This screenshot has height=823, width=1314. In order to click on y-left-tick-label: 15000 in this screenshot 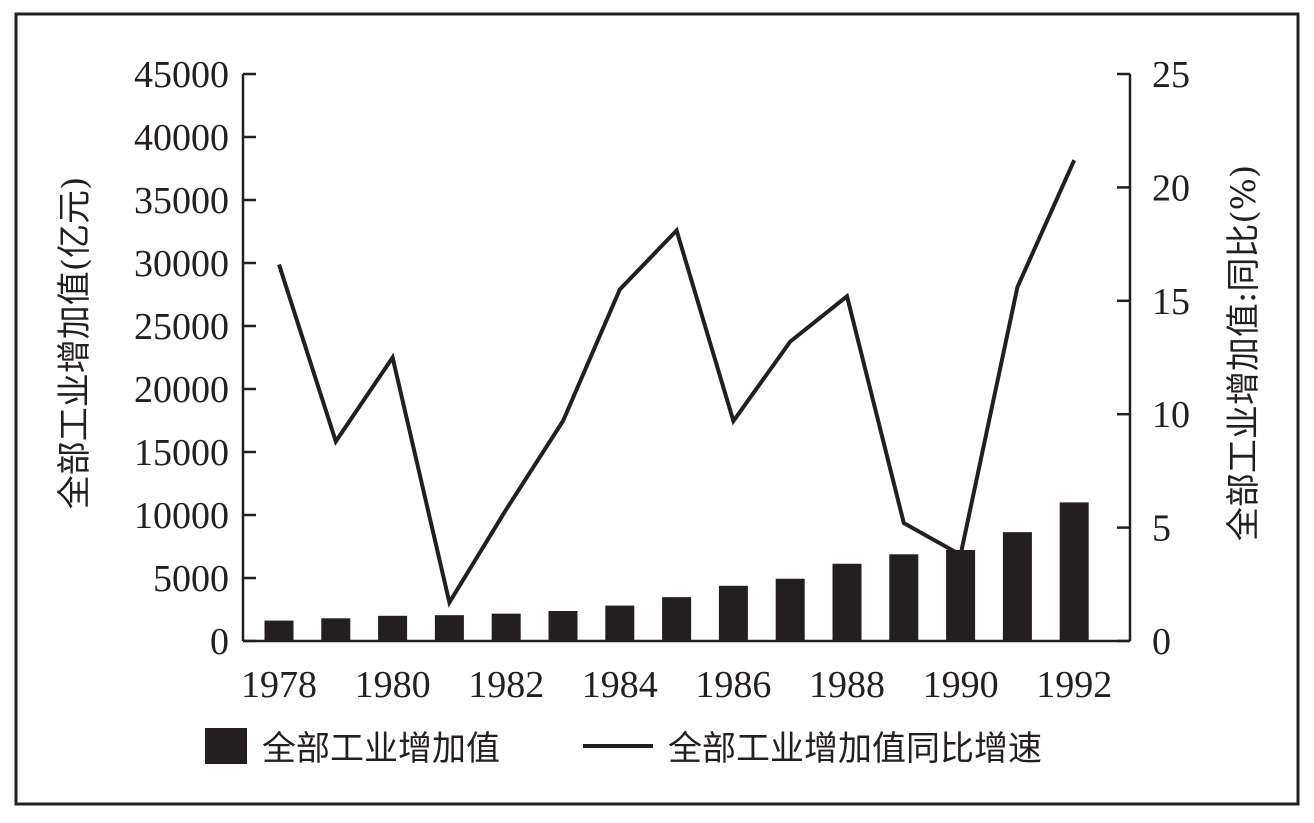, I will do `click(181, 453)`.